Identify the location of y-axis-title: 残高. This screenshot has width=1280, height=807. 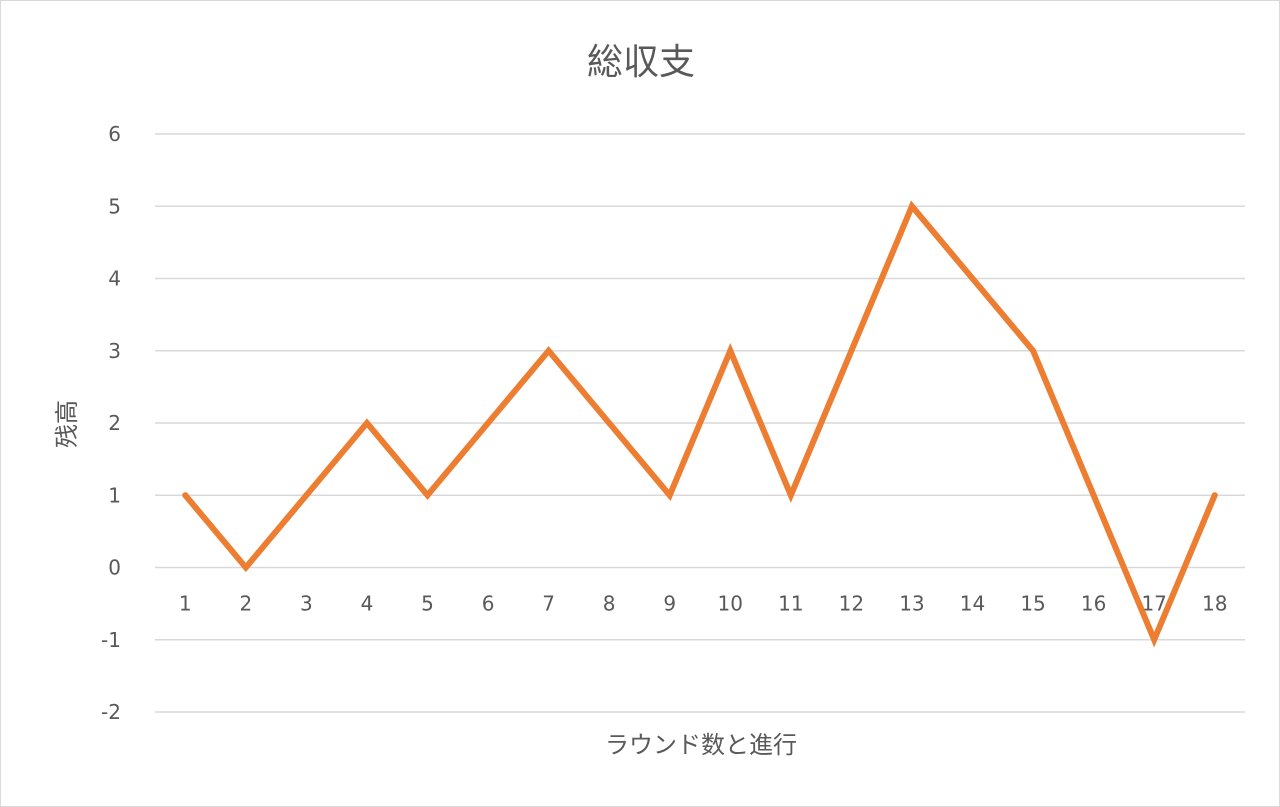
(67, 424).